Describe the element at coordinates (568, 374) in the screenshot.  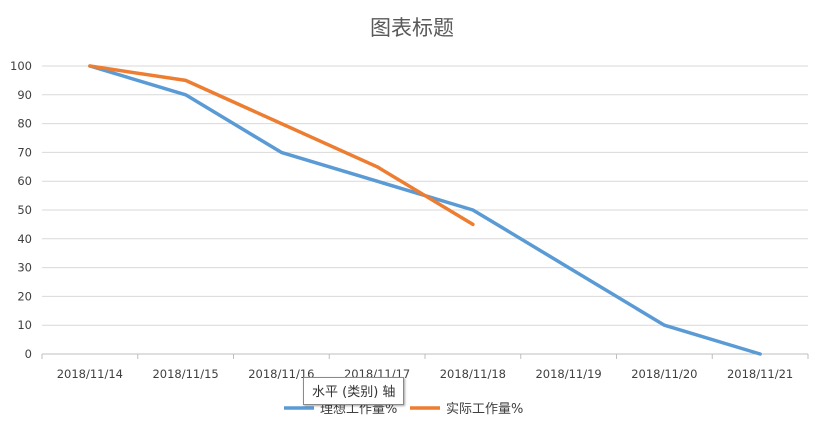
I see `x-tick-label: 2018/11/19` at that location.